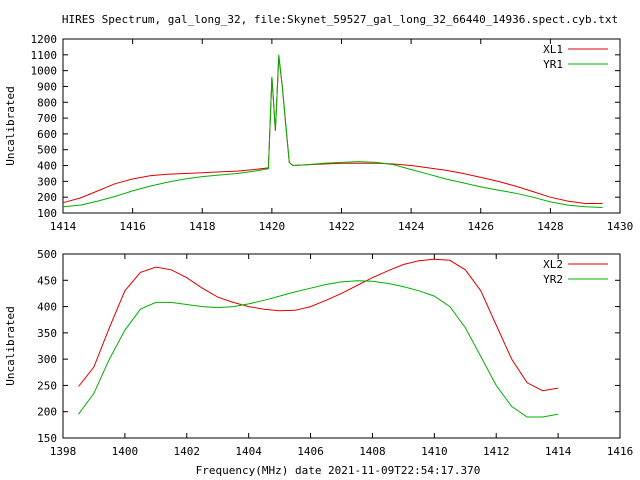 The width and height of the screenshot is (640, 480). What do you see at coordinates (187, 451) in the screenshot?
I see `x-tick-label: 1402` at bounding box center [187, 451].